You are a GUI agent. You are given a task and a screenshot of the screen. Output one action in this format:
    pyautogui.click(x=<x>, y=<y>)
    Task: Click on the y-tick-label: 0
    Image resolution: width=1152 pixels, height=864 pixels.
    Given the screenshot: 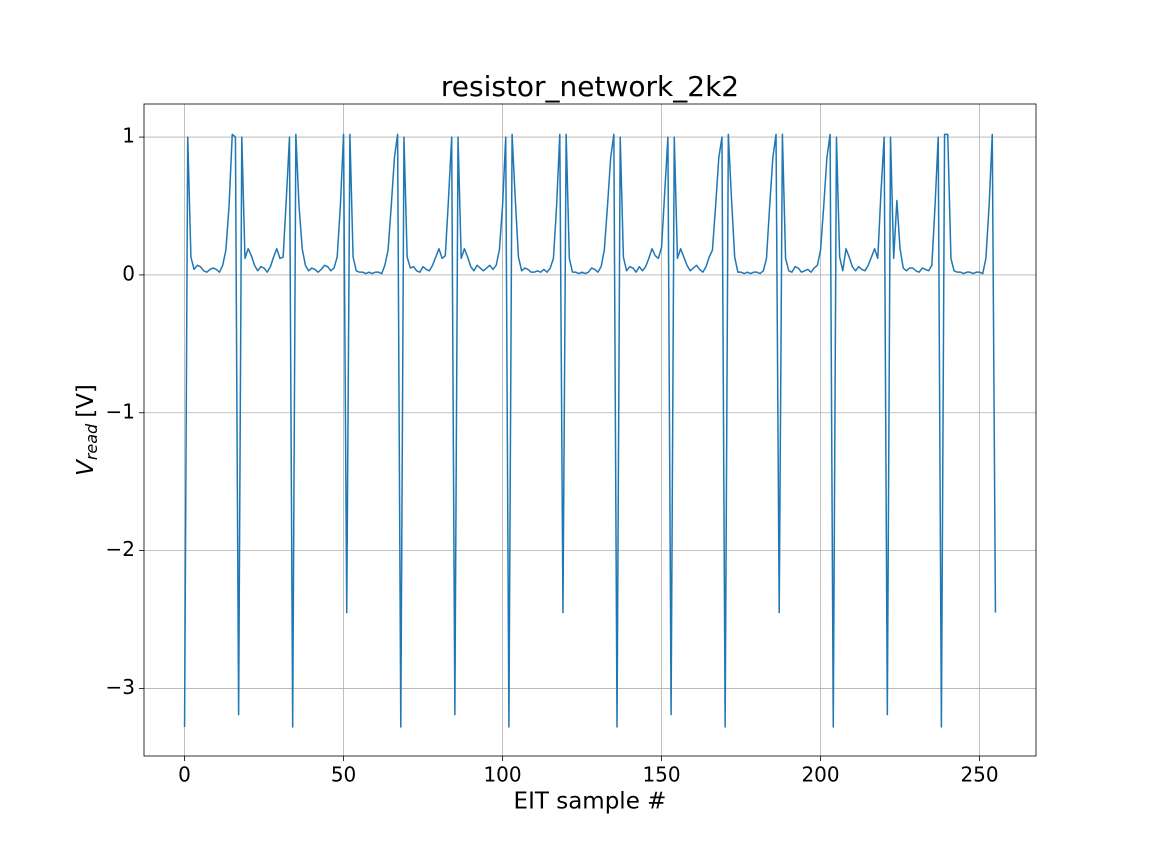 What is the action you would take?
    pyautogui.click(x=128, y=273)
    